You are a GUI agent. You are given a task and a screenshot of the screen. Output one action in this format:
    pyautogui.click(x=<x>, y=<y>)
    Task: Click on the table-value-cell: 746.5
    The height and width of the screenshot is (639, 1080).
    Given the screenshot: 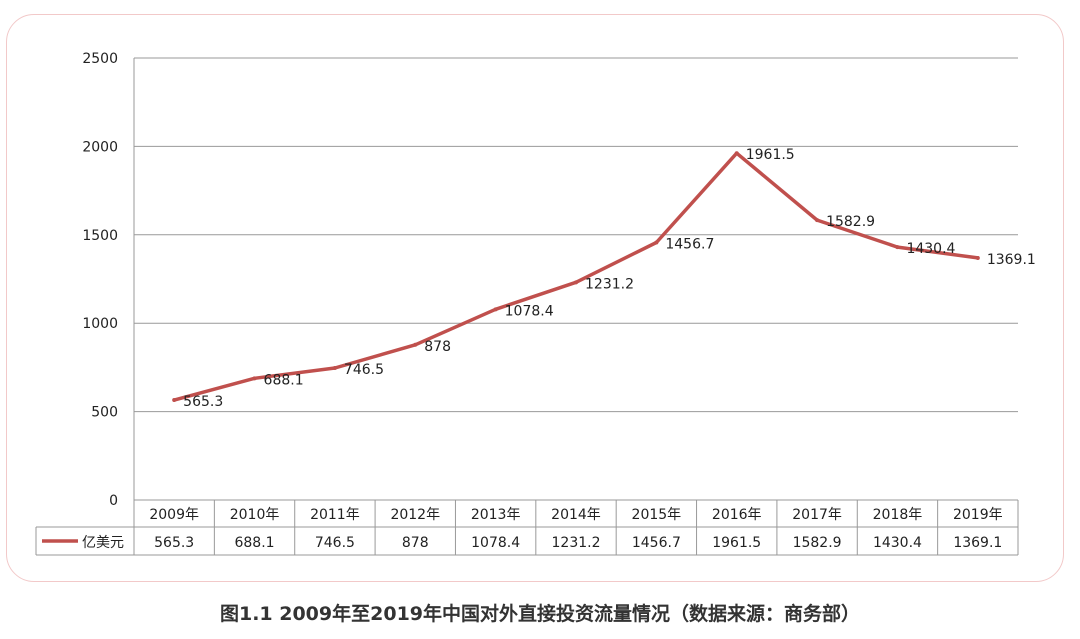 What is the action you would take?
    pyautogui.click(x=335, y=543)
    